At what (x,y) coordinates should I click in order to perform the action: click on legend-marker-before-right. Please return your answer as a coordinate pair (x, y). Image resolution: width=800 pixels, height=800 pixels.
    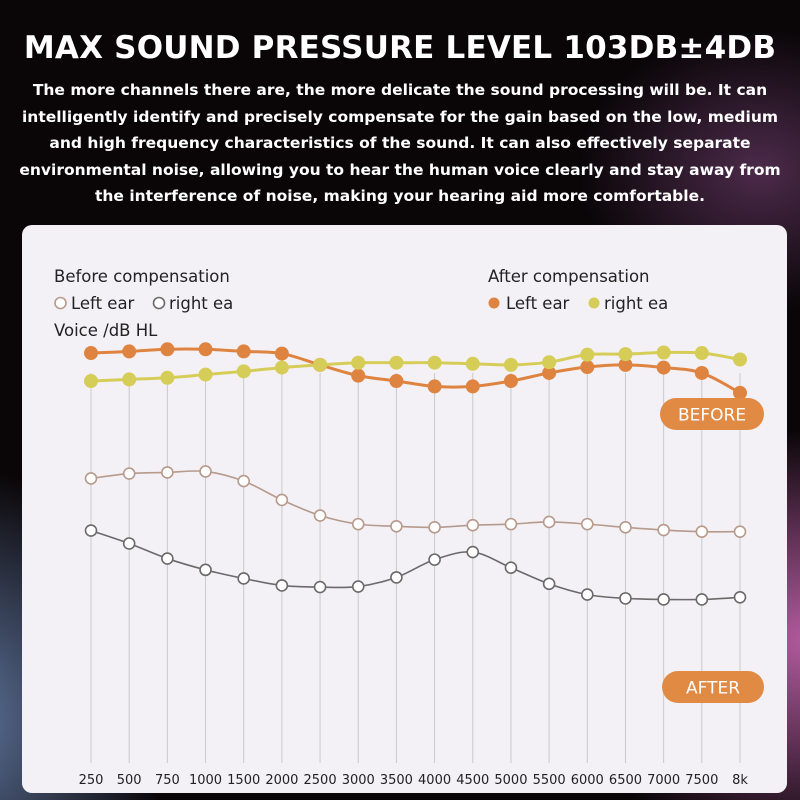
    Looking at the image, I should click on (159, 303).